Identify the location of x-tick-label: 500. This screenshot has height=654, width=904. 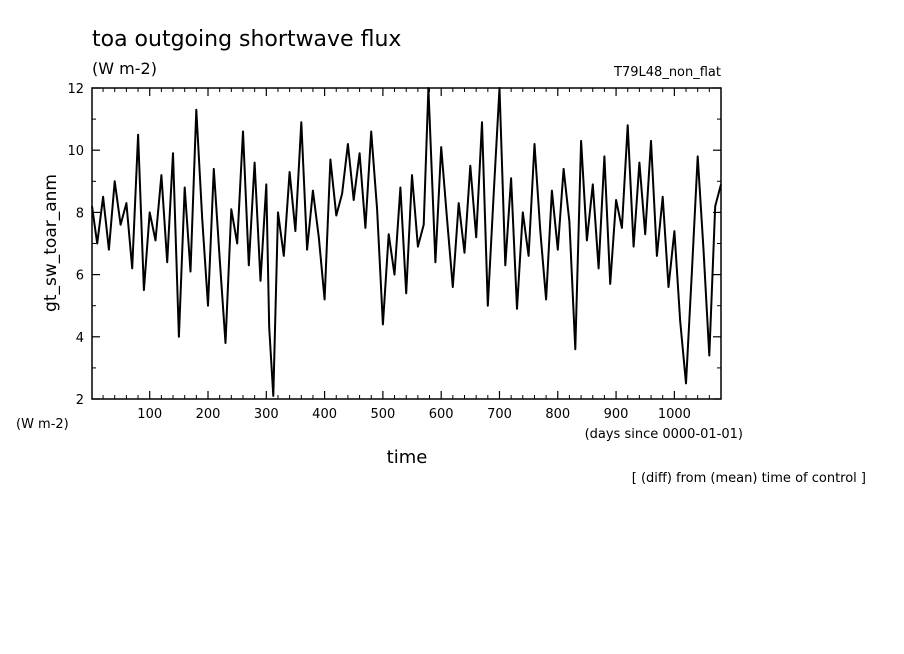
(382, 414).